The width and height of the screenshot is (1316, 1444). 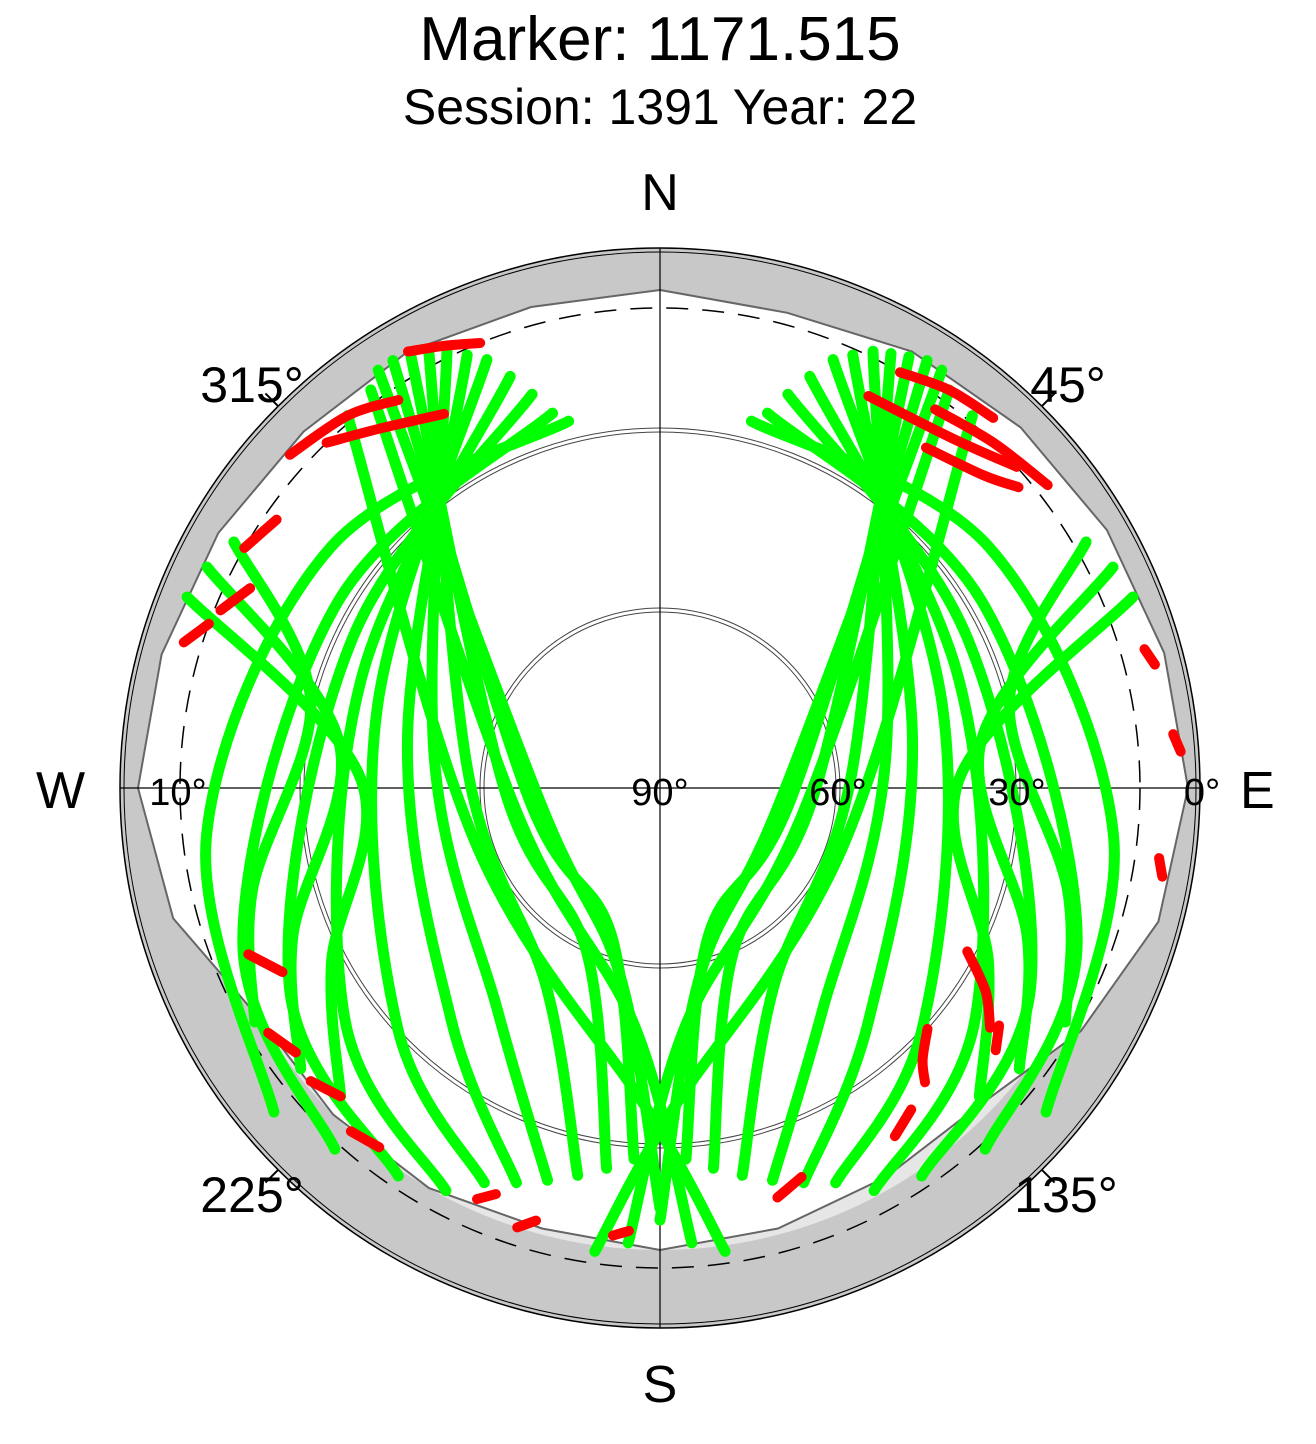 What do you see at coordinates (660, 107) in the screenshot?
I see `chart-subtitle: Session: 1391 Year: 22` at bounding box center [660, 107].